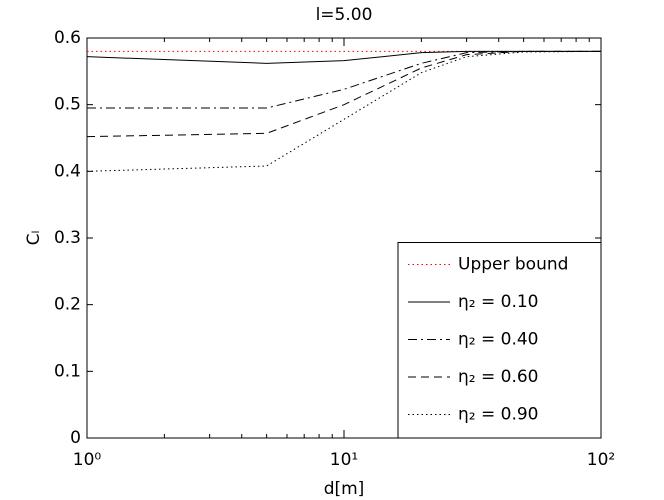  I want to click on y-axis-label: Cₗ, so click(34, 238).